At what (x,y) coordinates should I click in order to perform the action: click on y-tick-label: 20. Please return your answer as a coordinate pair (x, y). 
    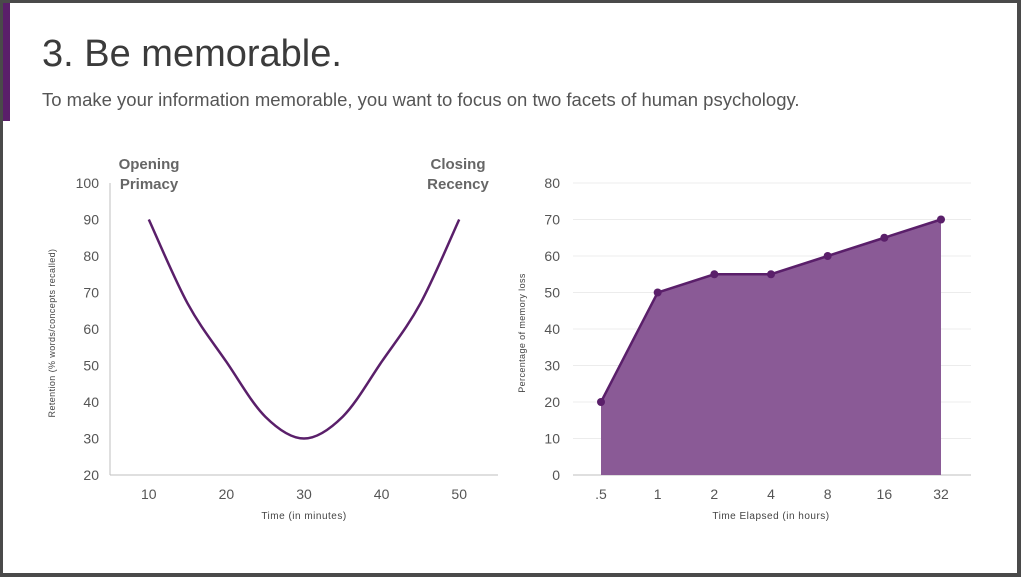
    Looking at the image, I should click on (91, 475).